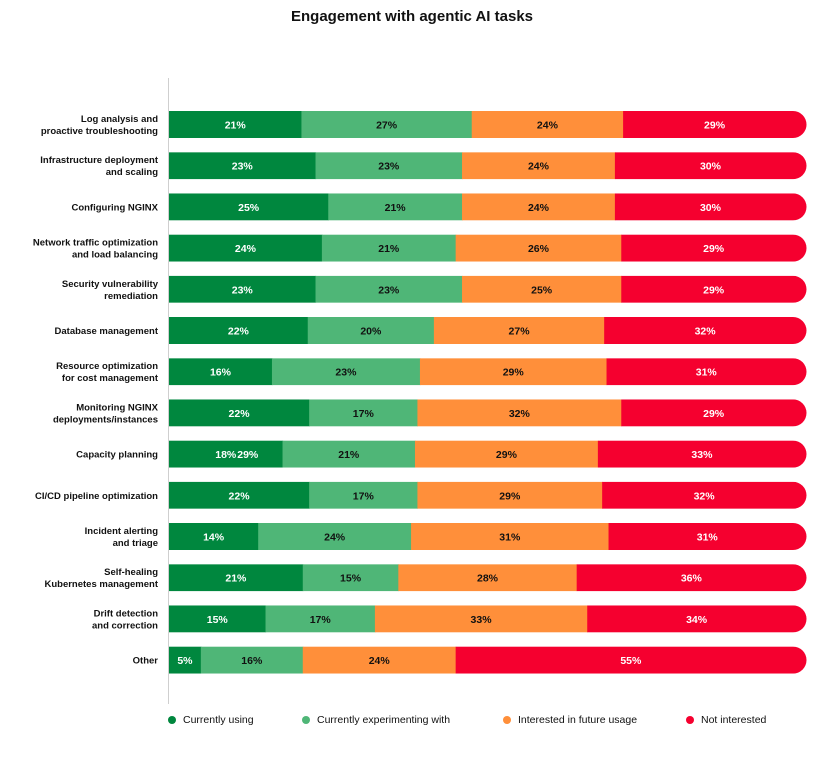 The image size is (824, 757). I want to click on legend-label: Interested in future usage, so click(578, 720).